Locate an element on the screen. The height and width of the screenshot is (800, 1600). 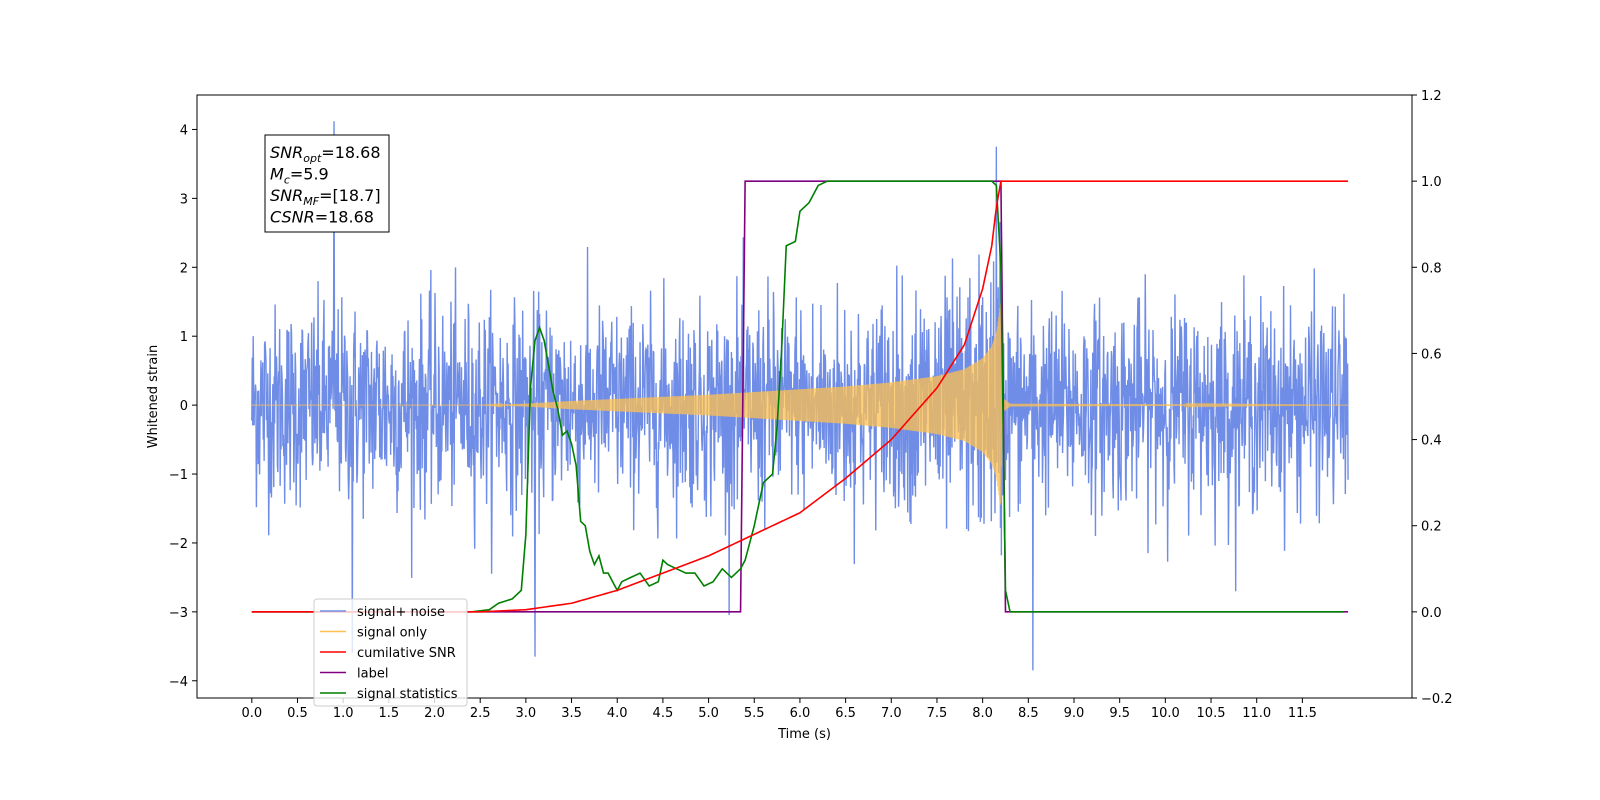
x-tick-label: 4.5 is located at coordinates (663, 713).